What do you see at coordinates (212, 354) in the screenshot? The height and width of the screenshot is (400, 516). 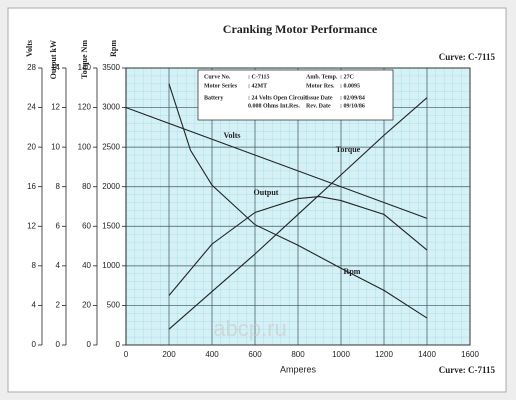 I see `x-tick-label: 400` at bounding box center [212, 354].